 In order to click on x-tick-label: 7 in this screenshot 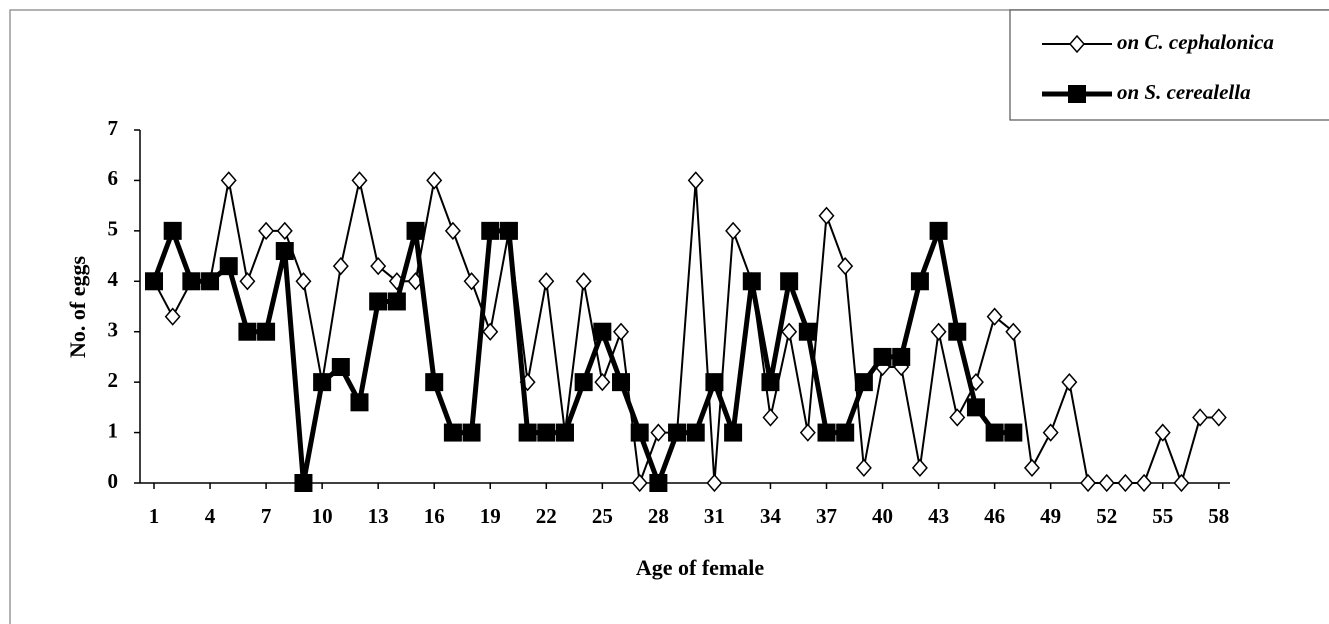, I will do `click(266, 516)`.